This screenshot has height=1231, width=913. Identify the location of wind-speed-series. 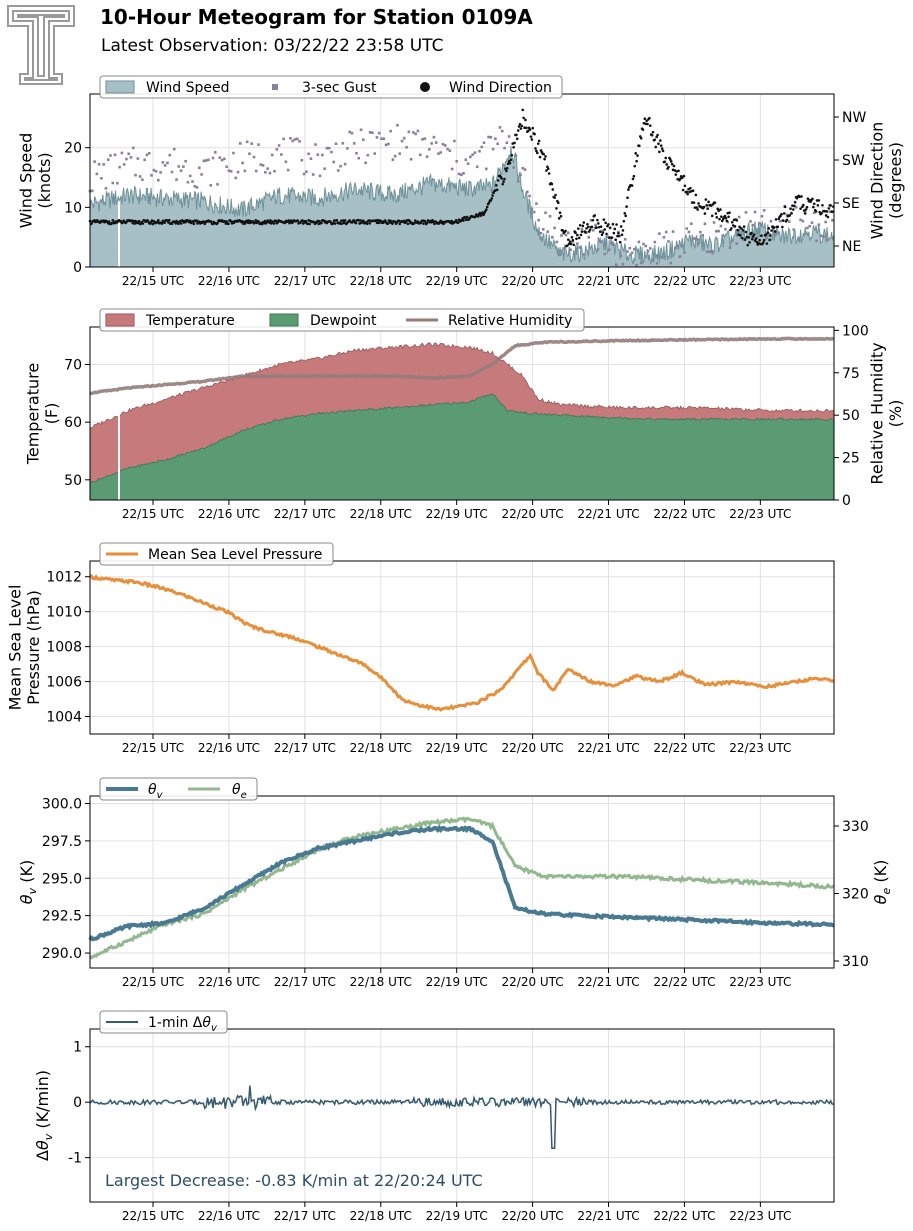
(461, 206).